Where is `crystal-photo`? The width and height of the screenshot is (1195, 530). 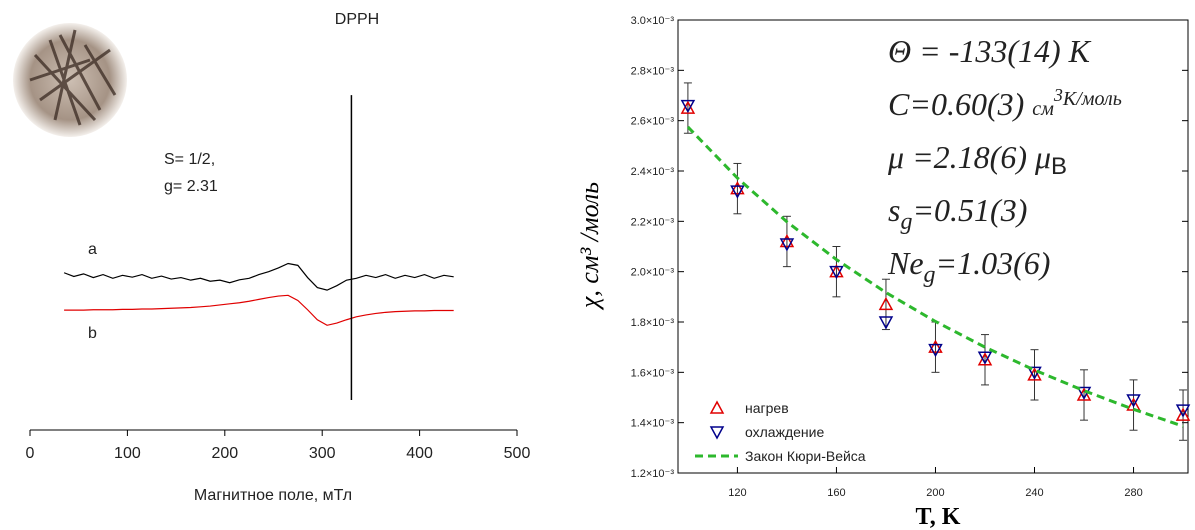 crystal-photo is located at coordinates (70, 80).